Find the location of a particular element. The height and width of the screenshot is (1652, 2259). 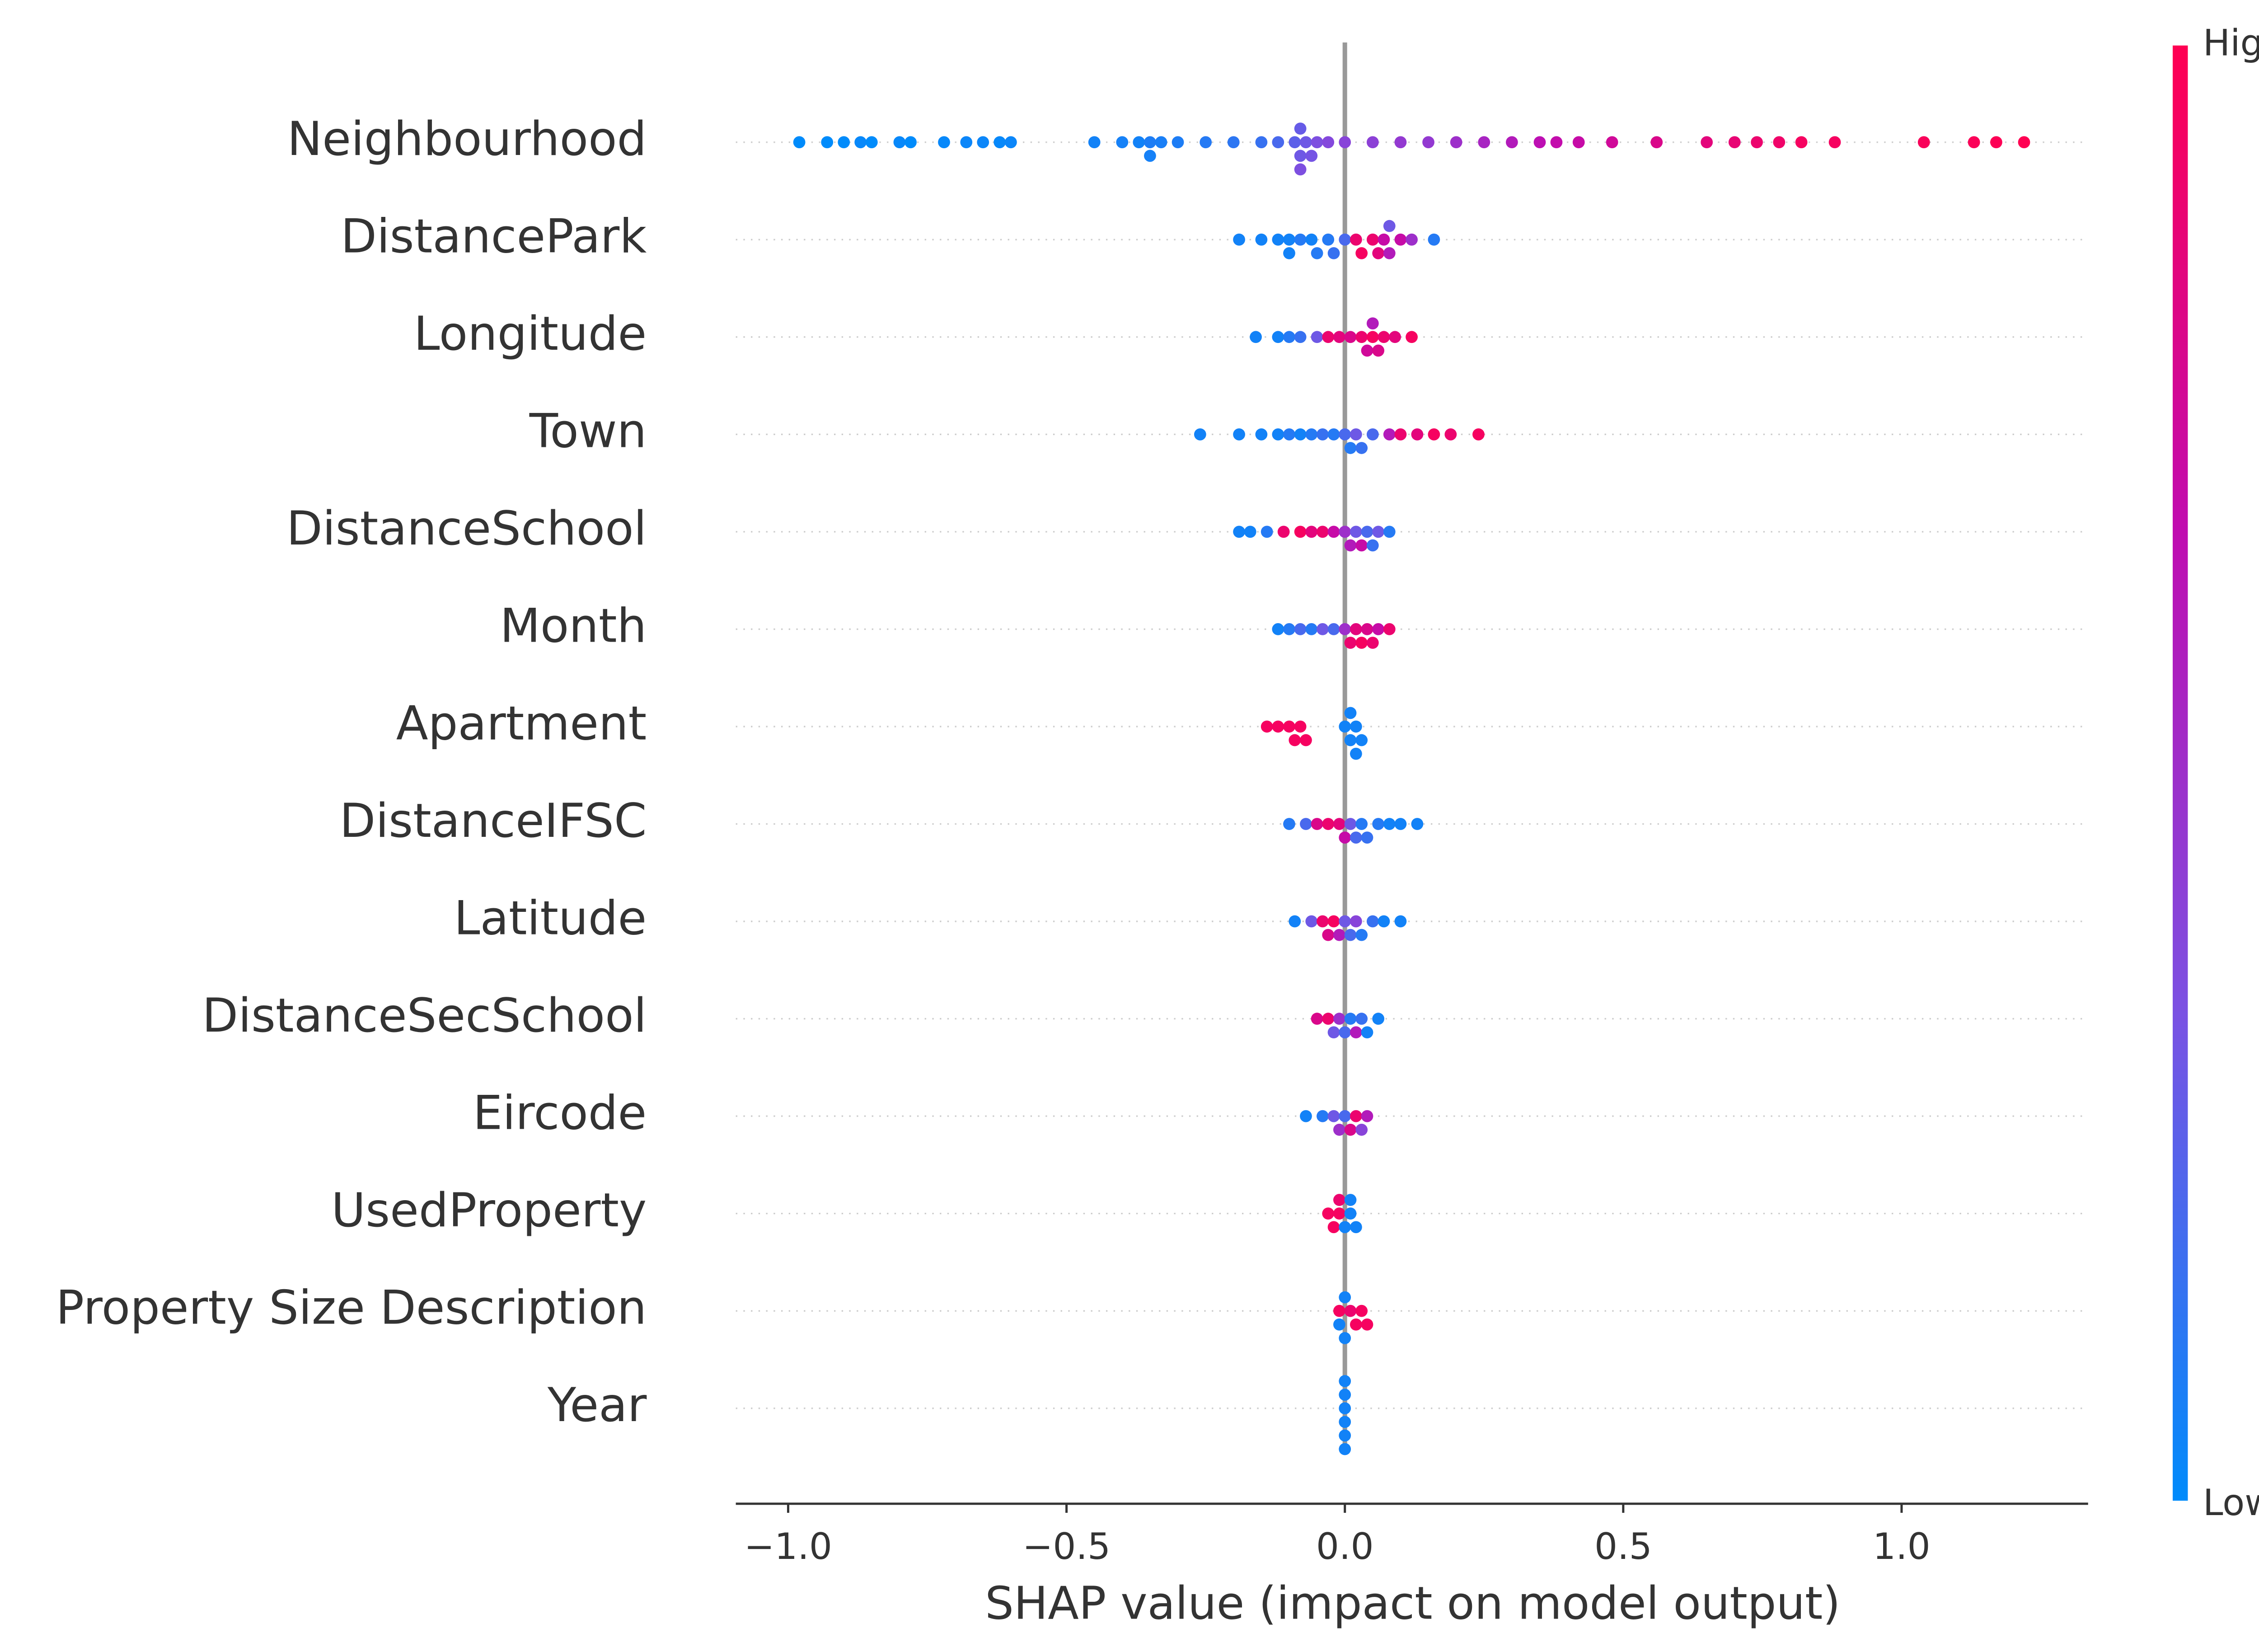

colorbar-high: High is located at coordinates (2231, 43).